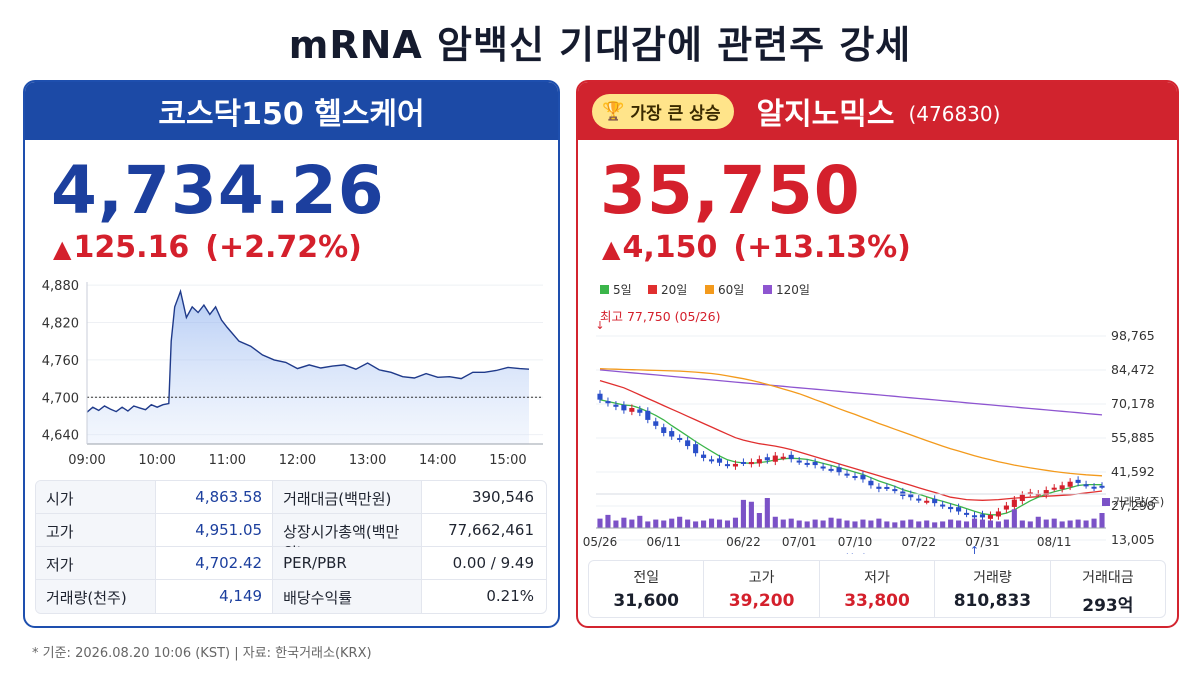 Image resolution: width=1200 pixels, height=675 pixels. What do you see at coordinates (825, 114) in the screenshot?
I see `stock-name: 알지노믹스` at bounding box center [825, 114].